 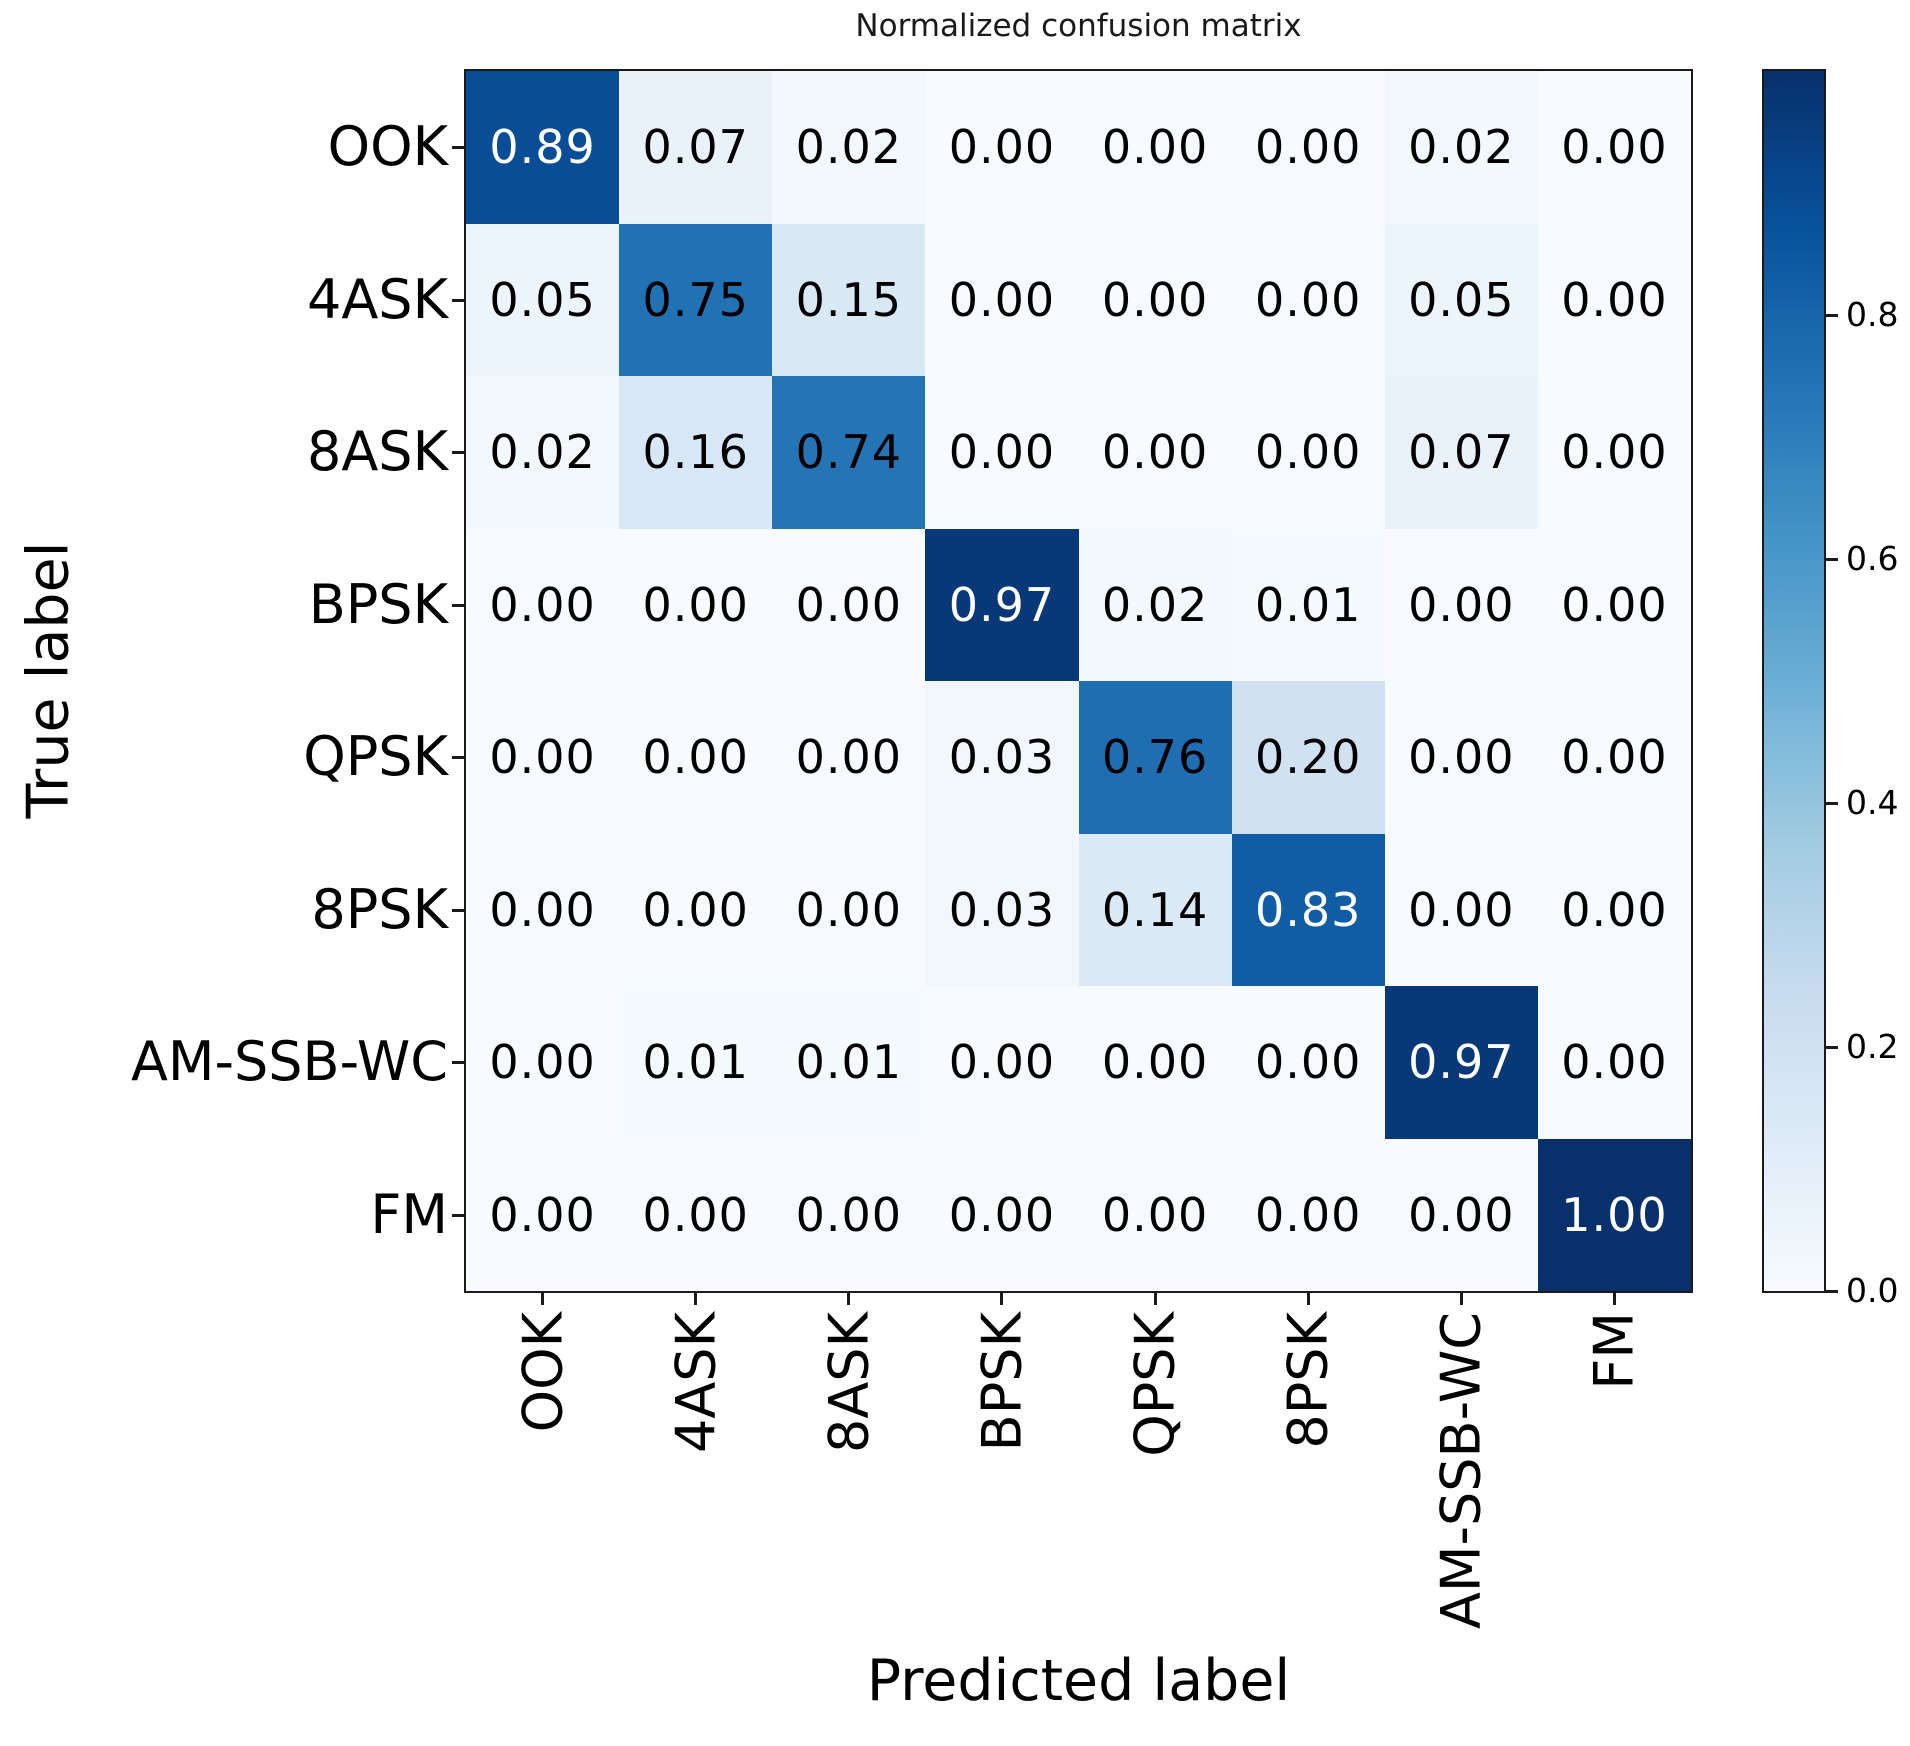 I want to click on matrix-cell-OOK-4ASK: 0.07, so click(x=696, y=147).